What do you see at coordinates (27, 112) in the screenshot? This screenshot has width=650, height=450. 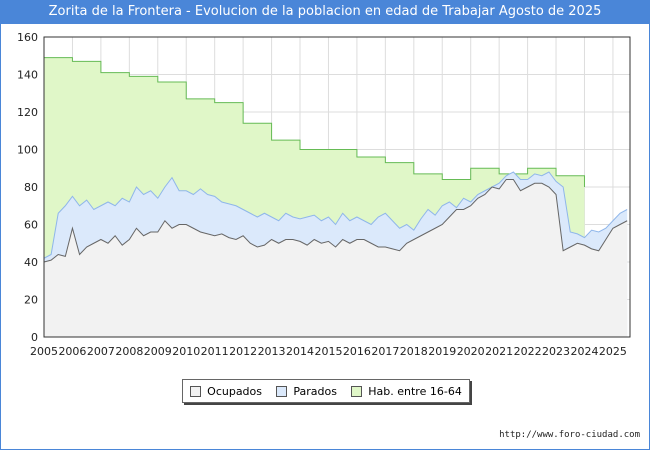 I see `y-tick-label: 120` at bounding box center [27, 112].